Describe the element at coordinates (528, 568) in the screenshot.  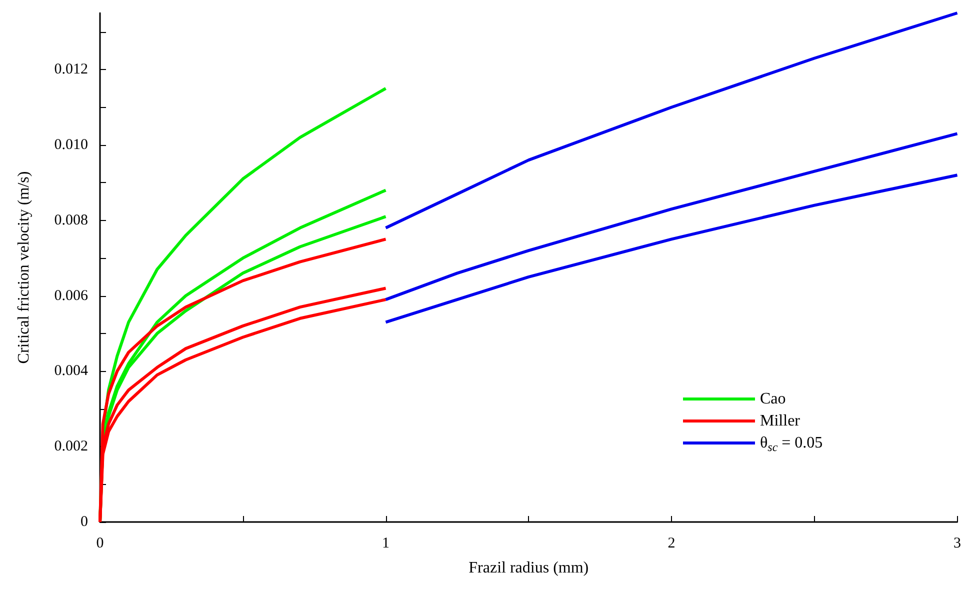
I see `x-axis-title: Frazil radius (mm)` at that location.